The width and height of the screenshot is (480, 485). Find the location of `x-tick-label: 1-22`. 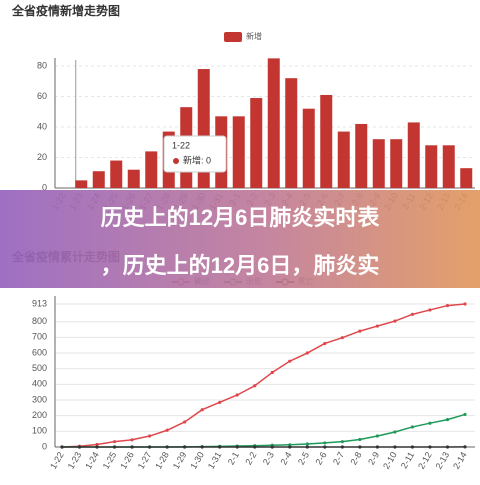

x-tick-label: 1-22 is located at coordinates (57, 460).